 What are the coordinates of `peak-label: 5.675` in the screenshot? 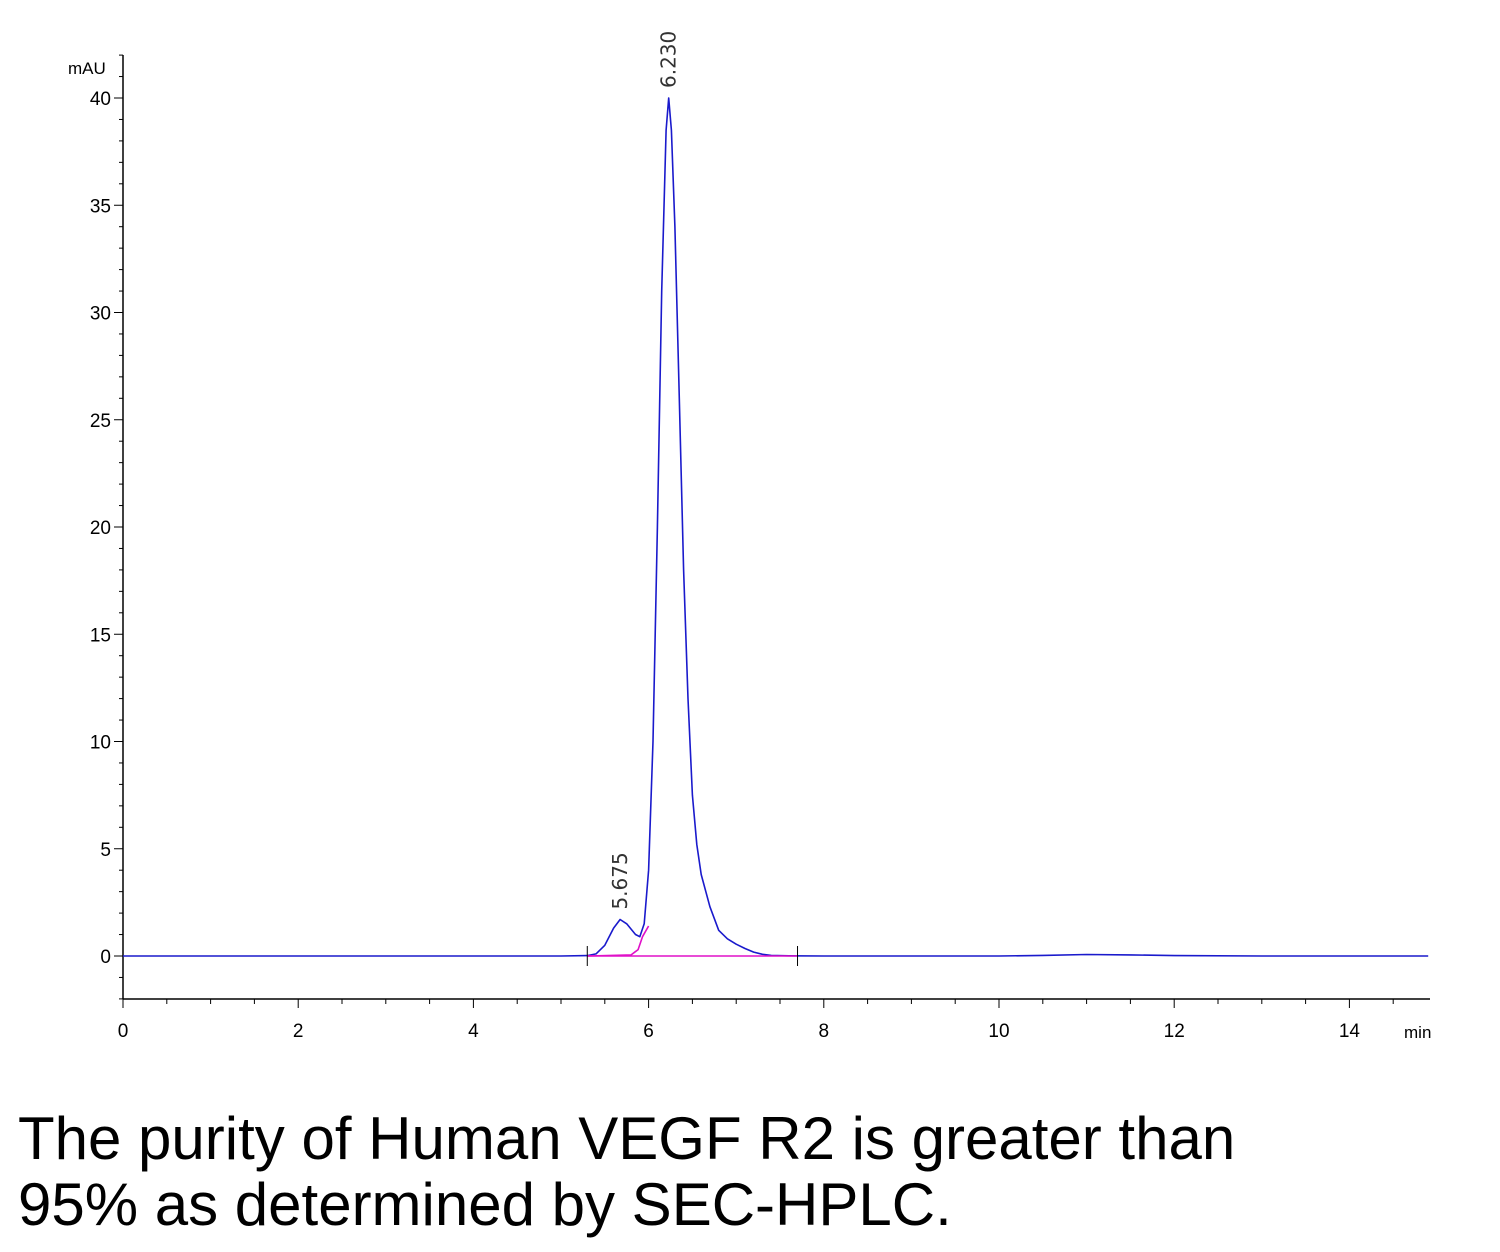 It's located at (620, 880).